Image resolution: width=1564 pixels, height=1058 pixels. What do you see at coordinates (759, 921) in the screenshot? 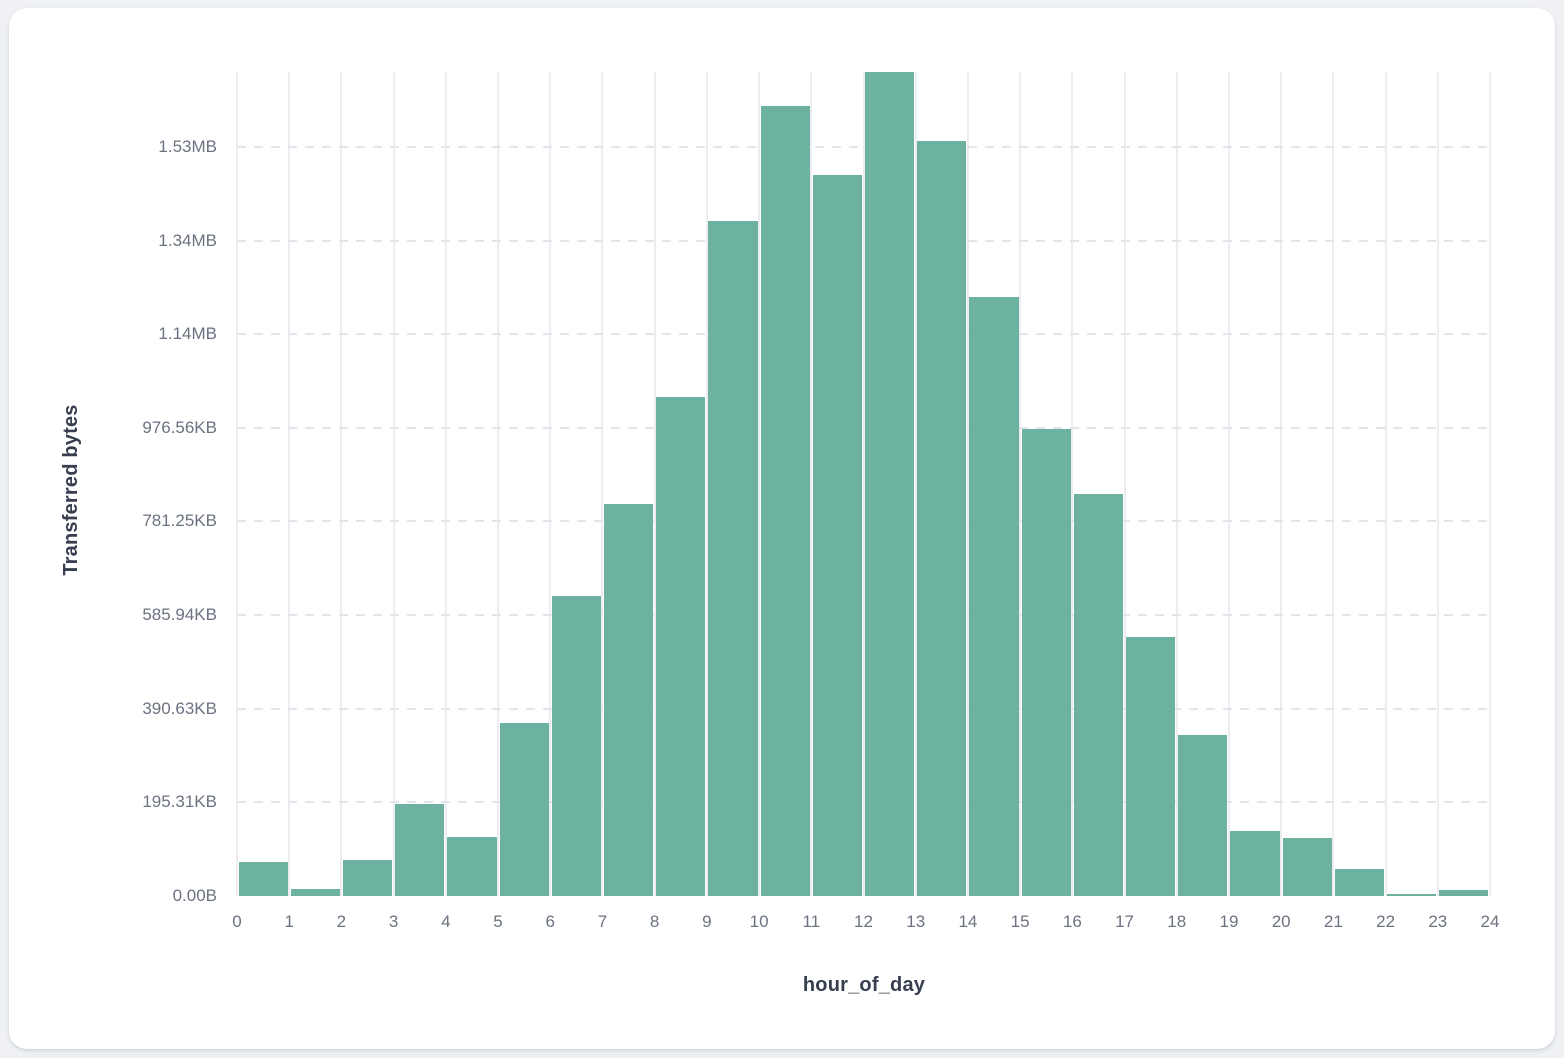
I see `x-tick-label: 10` at bounding box center [759, 921].